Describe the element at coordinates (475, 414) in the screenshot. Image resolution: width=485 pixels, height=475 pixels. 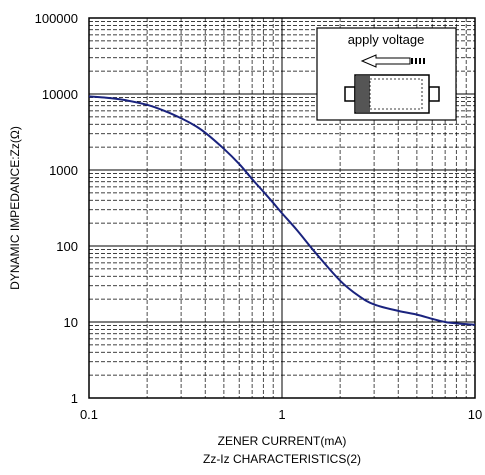
I see `x-tick-label: 10` at that location.